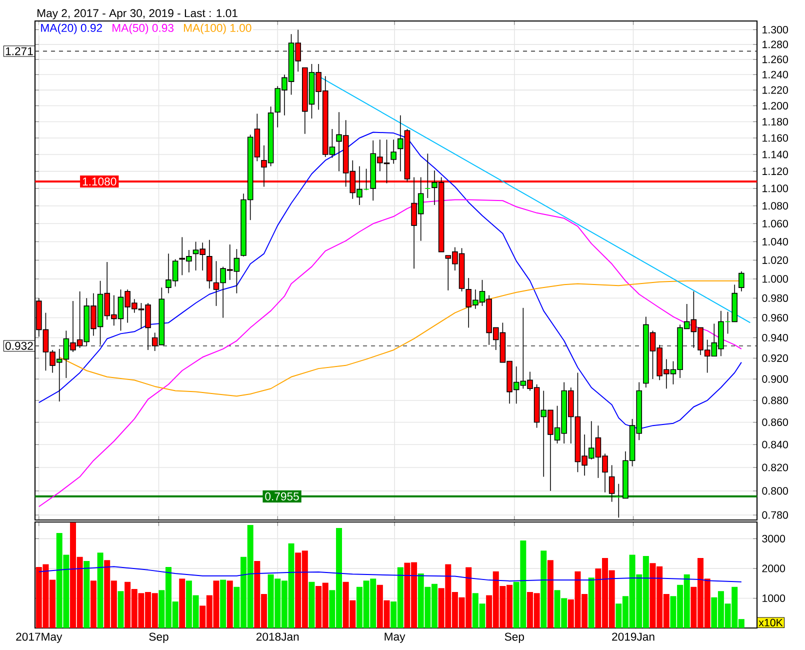  Describe the element at coordinates (770, 622) in the screenshot. I see `text: x10K` at that location.